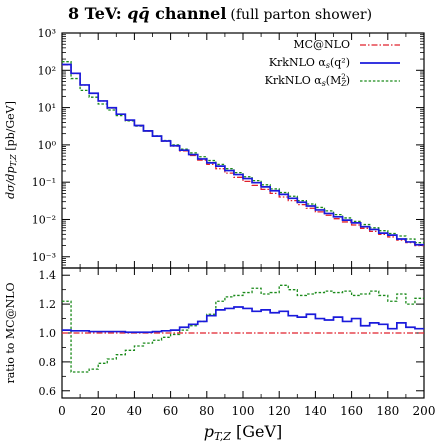  Describe the element at coordinates (10, 332) in the screenshot. I see `ratio-y-axis-label: ratio to MC@NLO` at that location.